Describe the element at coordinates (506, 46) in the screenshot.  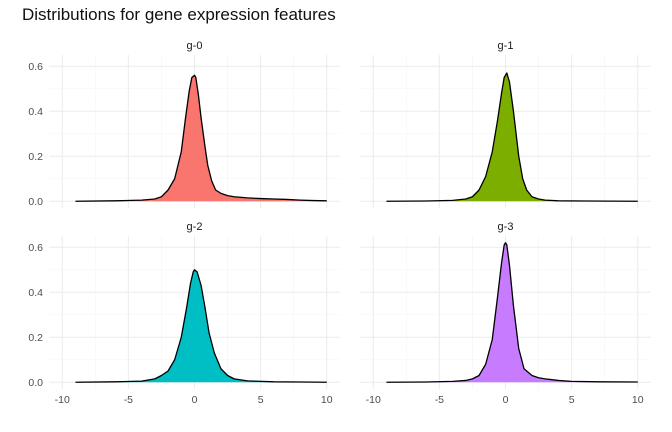
I see `facet-strip-label: g-1` at that location.